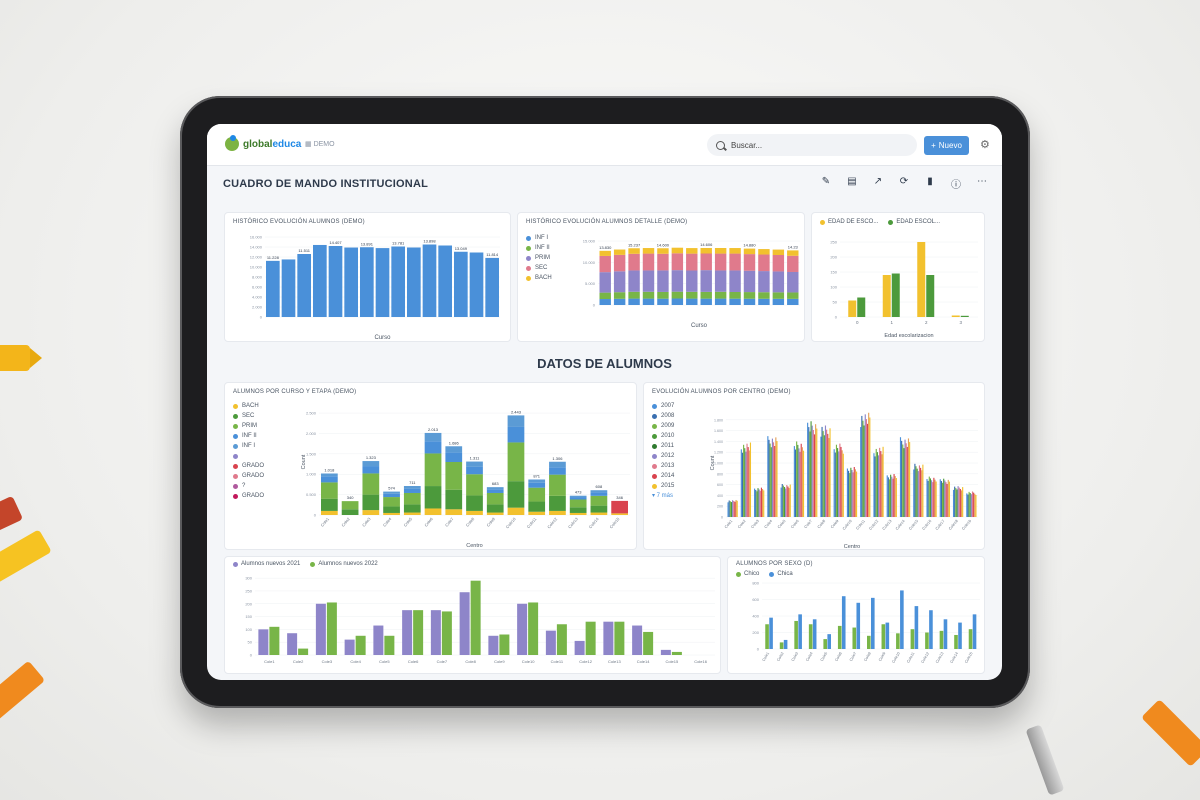 Image resolution: width=1200 pixels, height=800 pixels. I want to click on legend-item, so click(248, 456).